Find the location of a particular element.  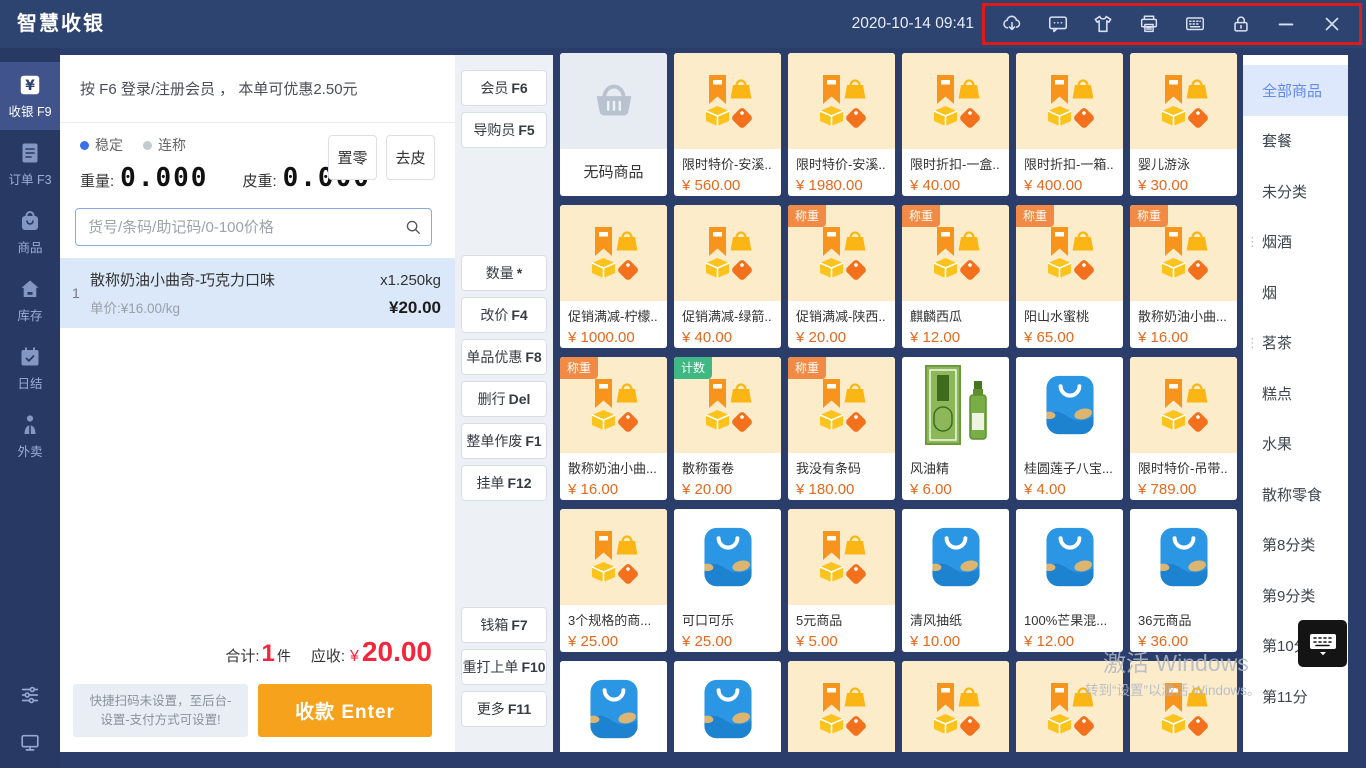

monitor-icon is located at coordinates (30, 743).